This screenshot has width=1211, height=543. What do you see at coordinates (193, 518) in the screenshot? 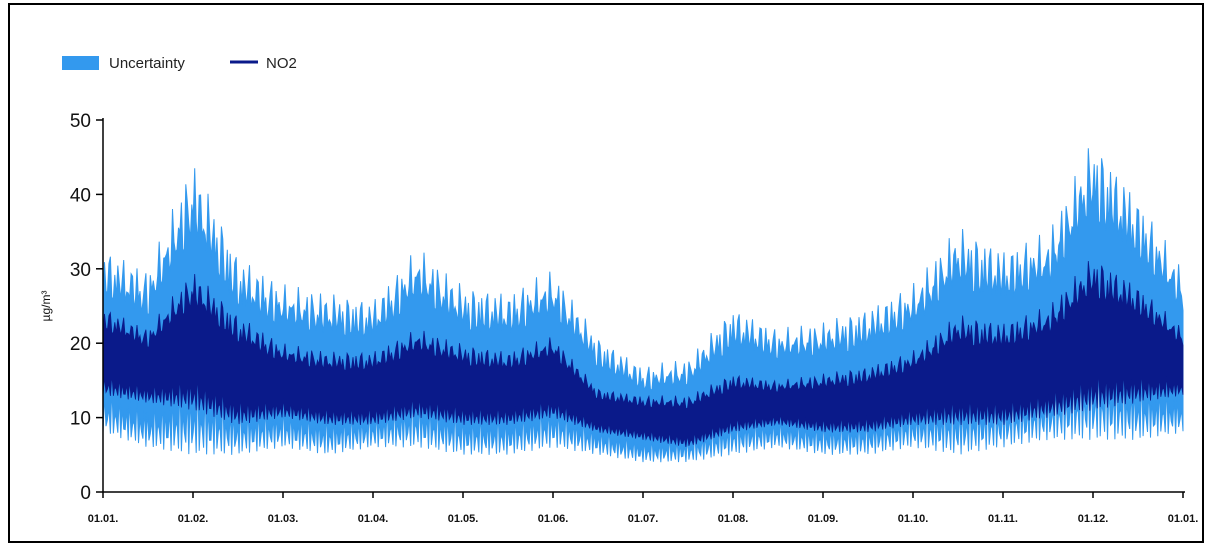
I see `x-tick-label: 01.02.` at bounding box center [193, 518].